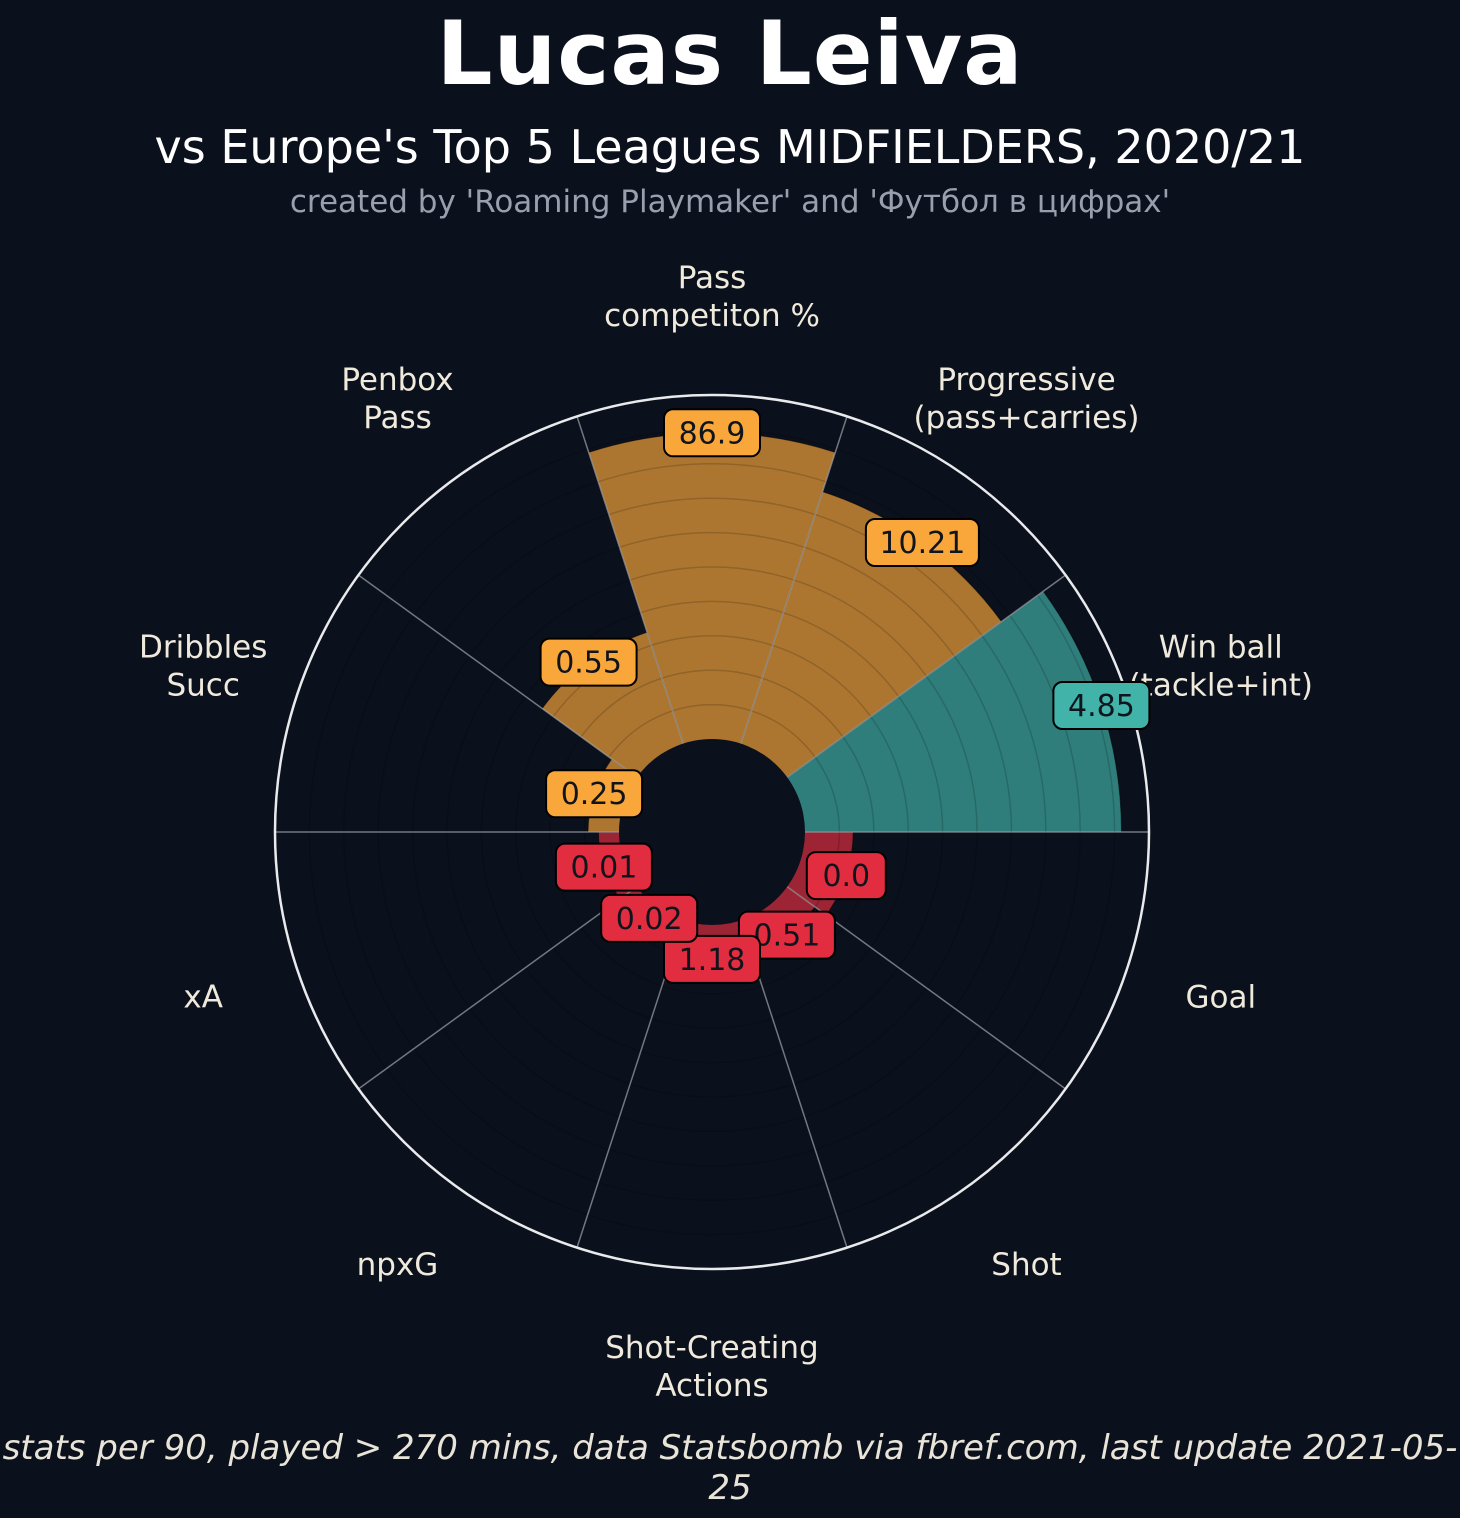  I want to click on value-badge-text: 4.85, so click(1101, 706).